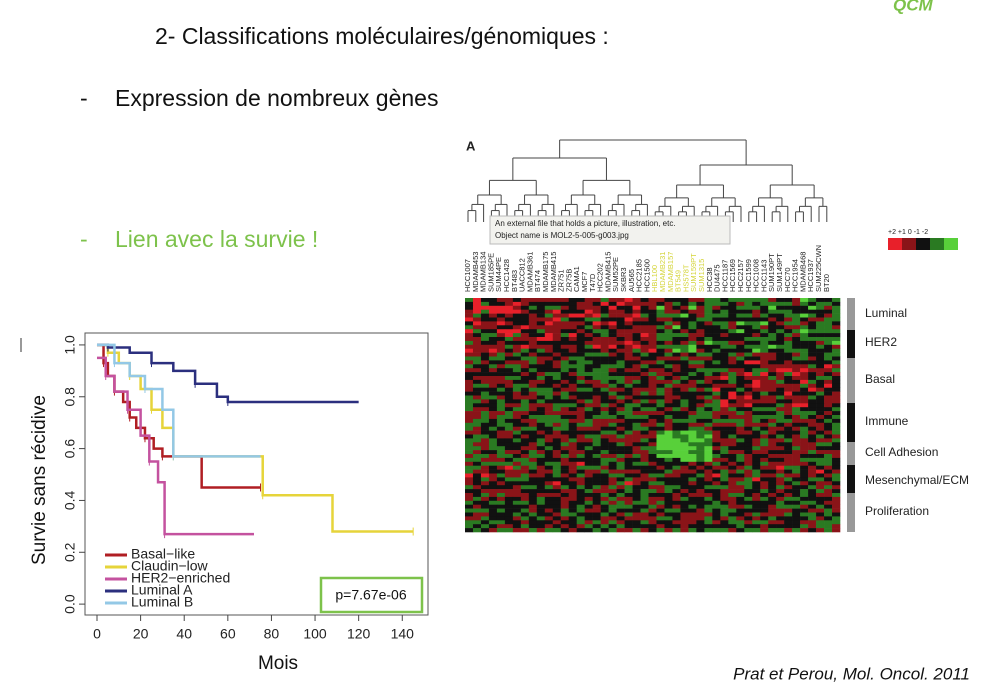  Describe the element at coordinates (278, 663) in the screenshot. I see `x-axis-label: Mois` at that location.